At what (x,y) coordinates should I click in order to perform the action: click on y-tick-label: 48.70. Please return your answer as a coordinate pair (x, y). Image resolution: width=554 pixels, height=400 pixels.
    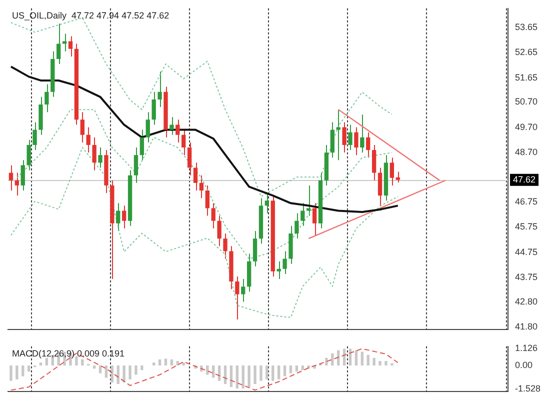
    Looking at the image, I should click on (526, 152).